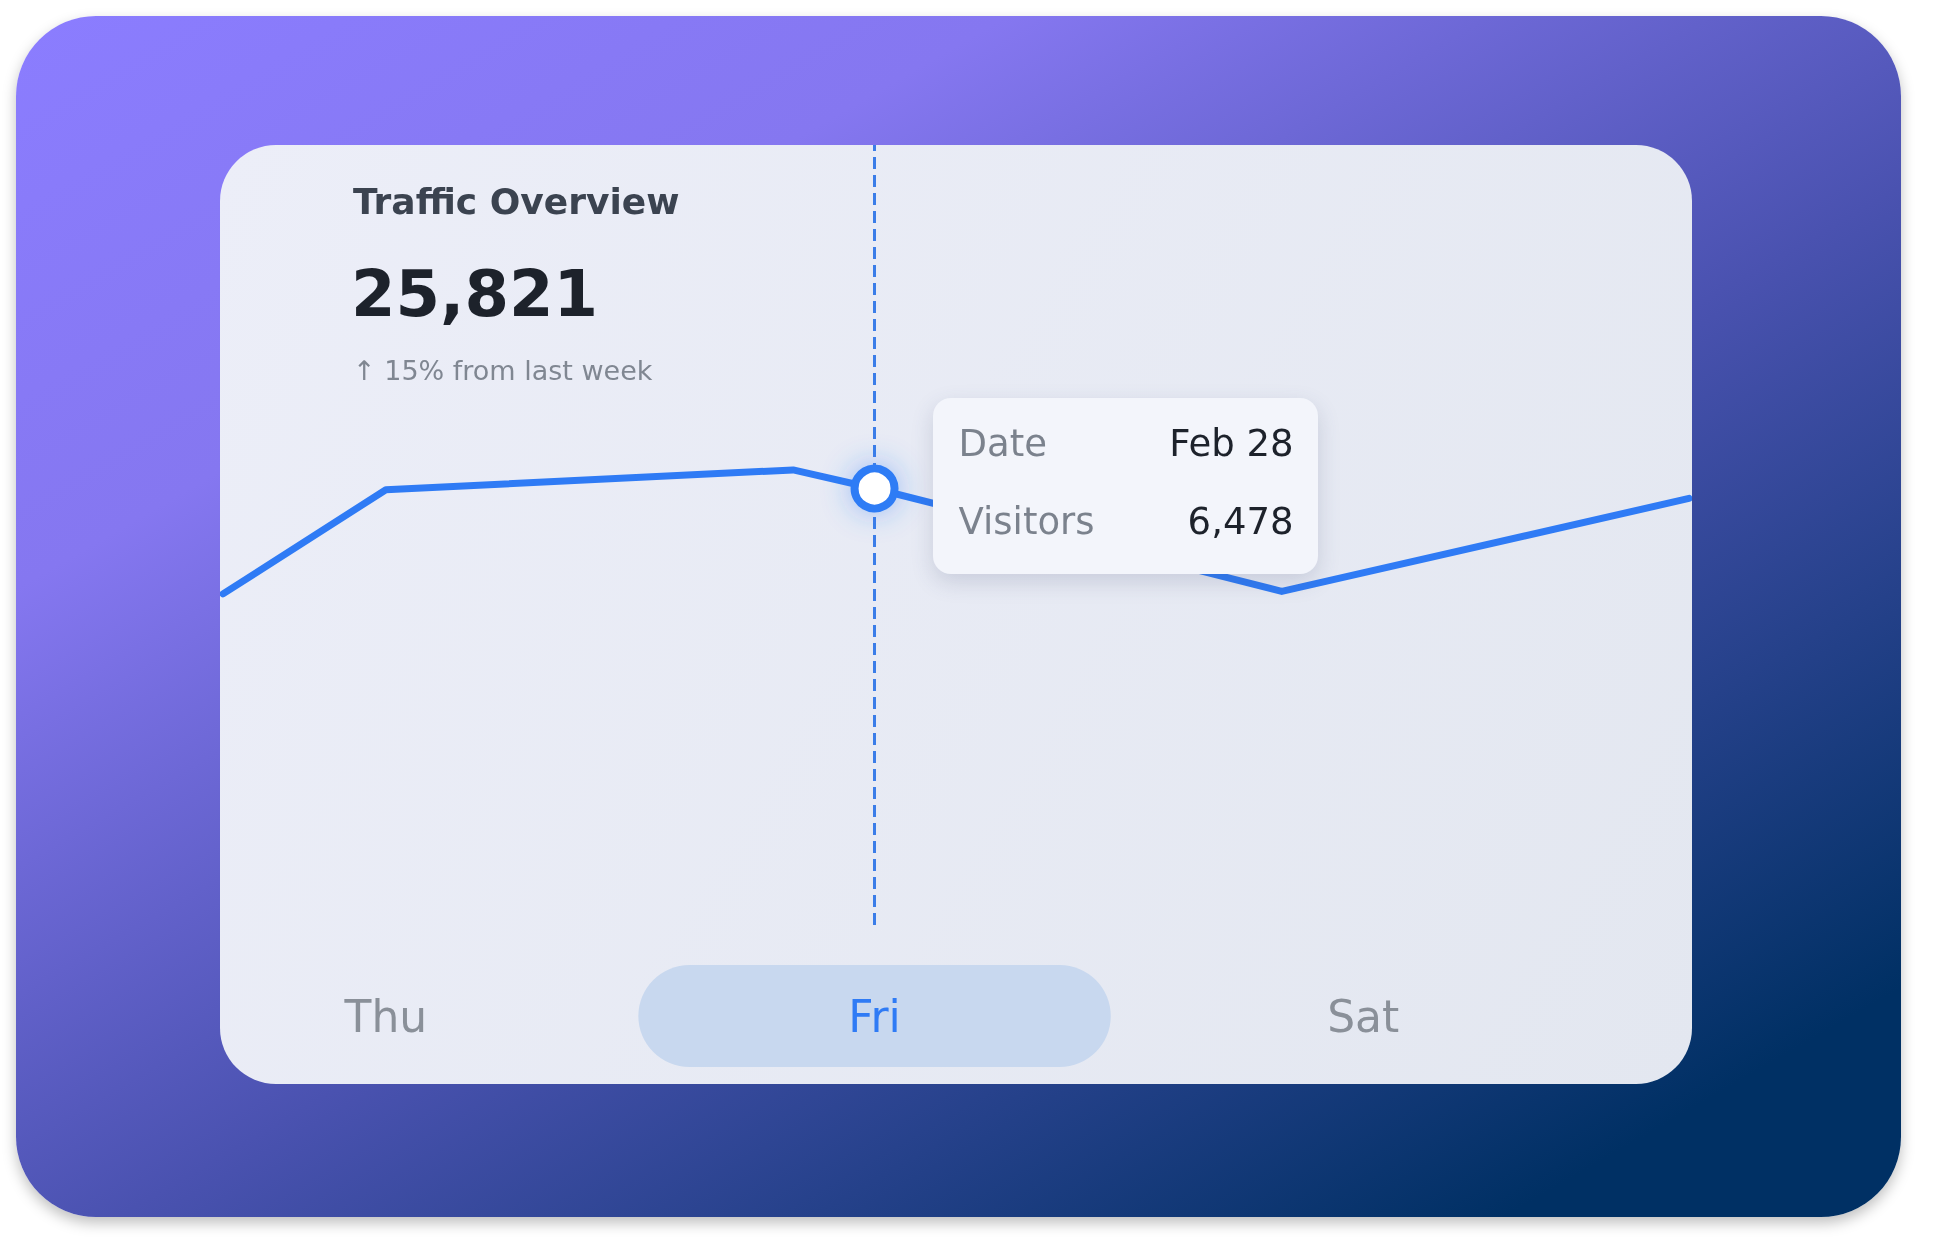  I want to click on x-tick-label: Thu, so click(385, 1016).